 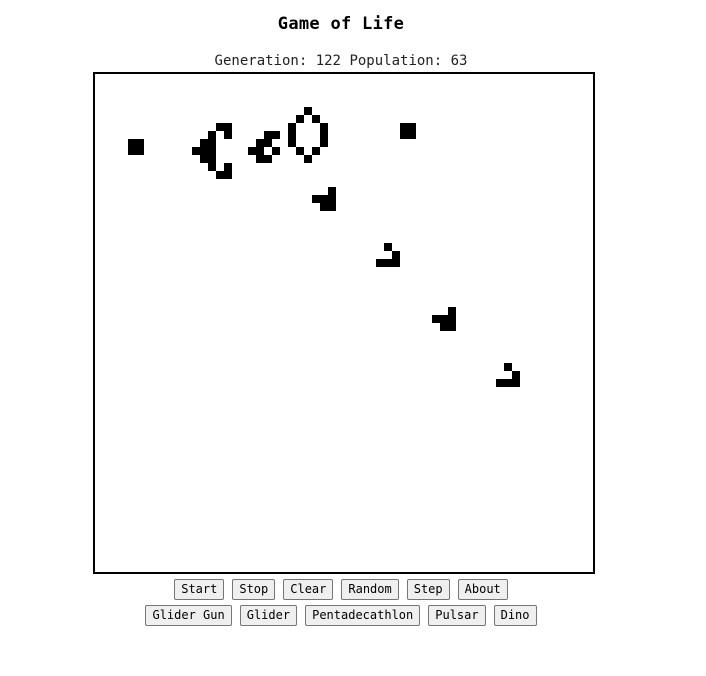 I want to click on stats-line: Generation: 122 Population: 63, so click(x=341, y=61).